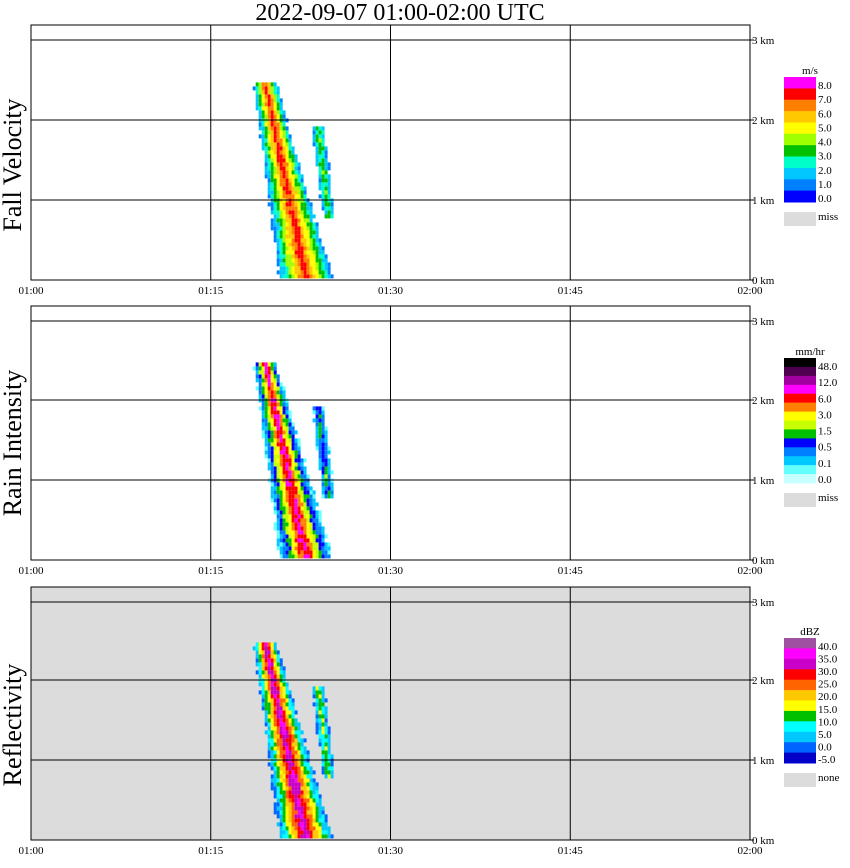  What do you see at coordinates (763, 401) in the screenshot?
I see `y-tick-label: 2 km` at bounding box center [763, 401].